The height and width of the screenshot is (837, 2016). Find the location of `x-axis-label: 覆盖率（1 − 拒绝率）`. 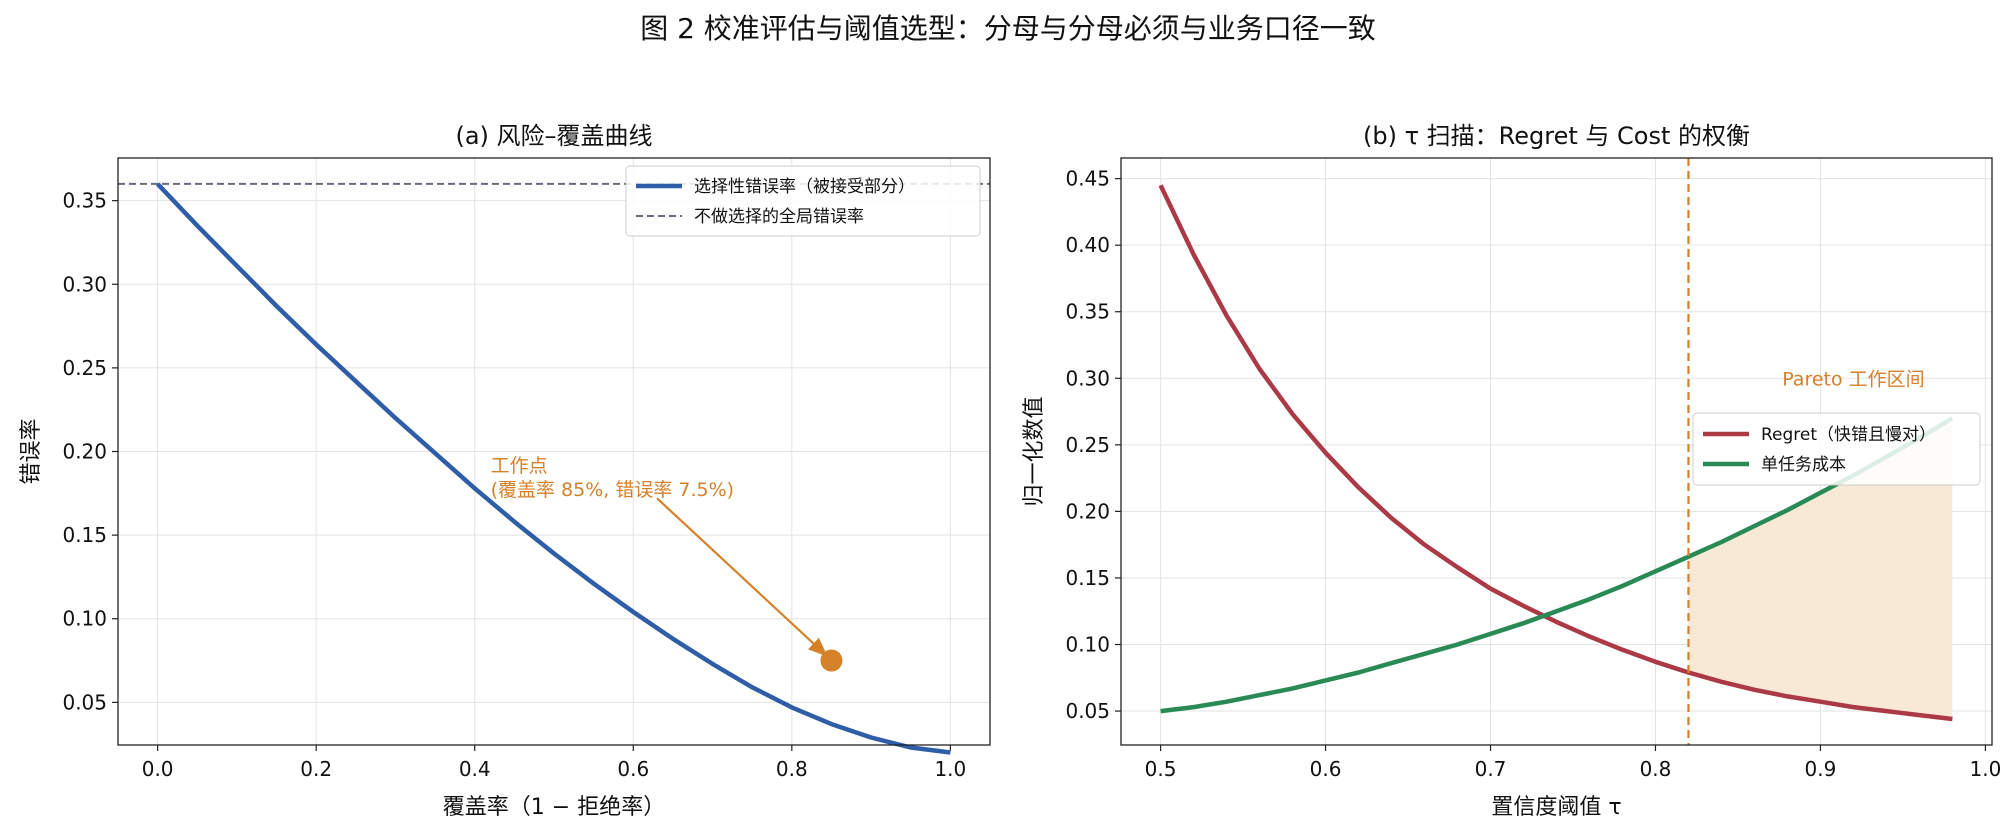

x-axis-label: 覆盖率（1 − 拒绝率） is located at coordinates (554, 807).